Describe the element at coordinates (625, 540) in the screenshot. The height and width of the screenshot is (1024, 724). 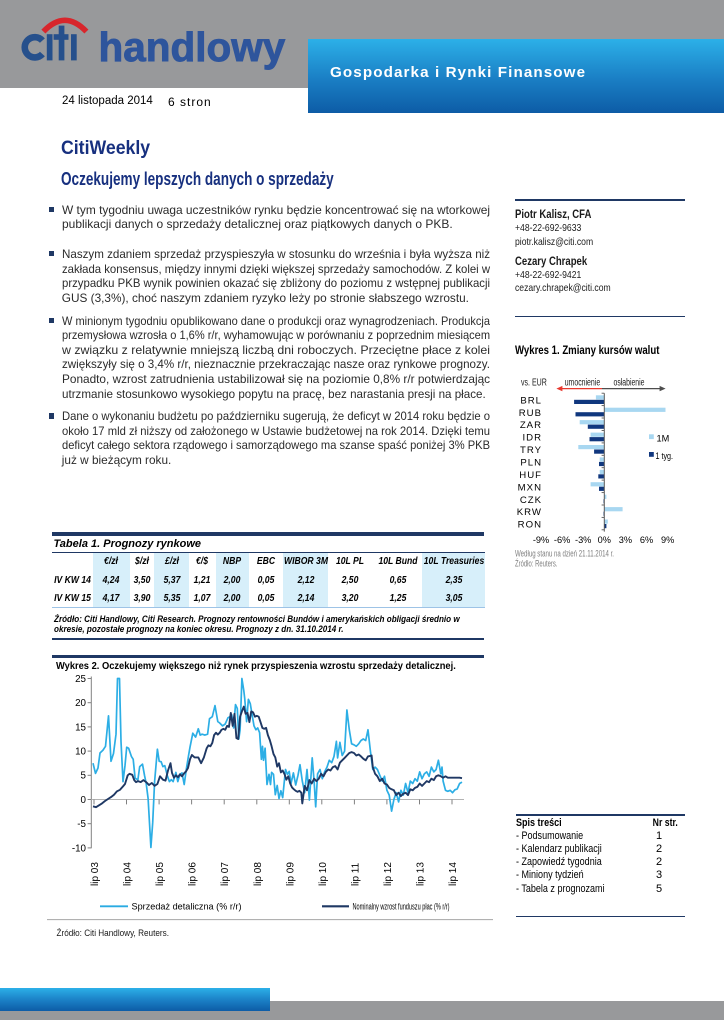
I see `svg-text: 3%` at that location.